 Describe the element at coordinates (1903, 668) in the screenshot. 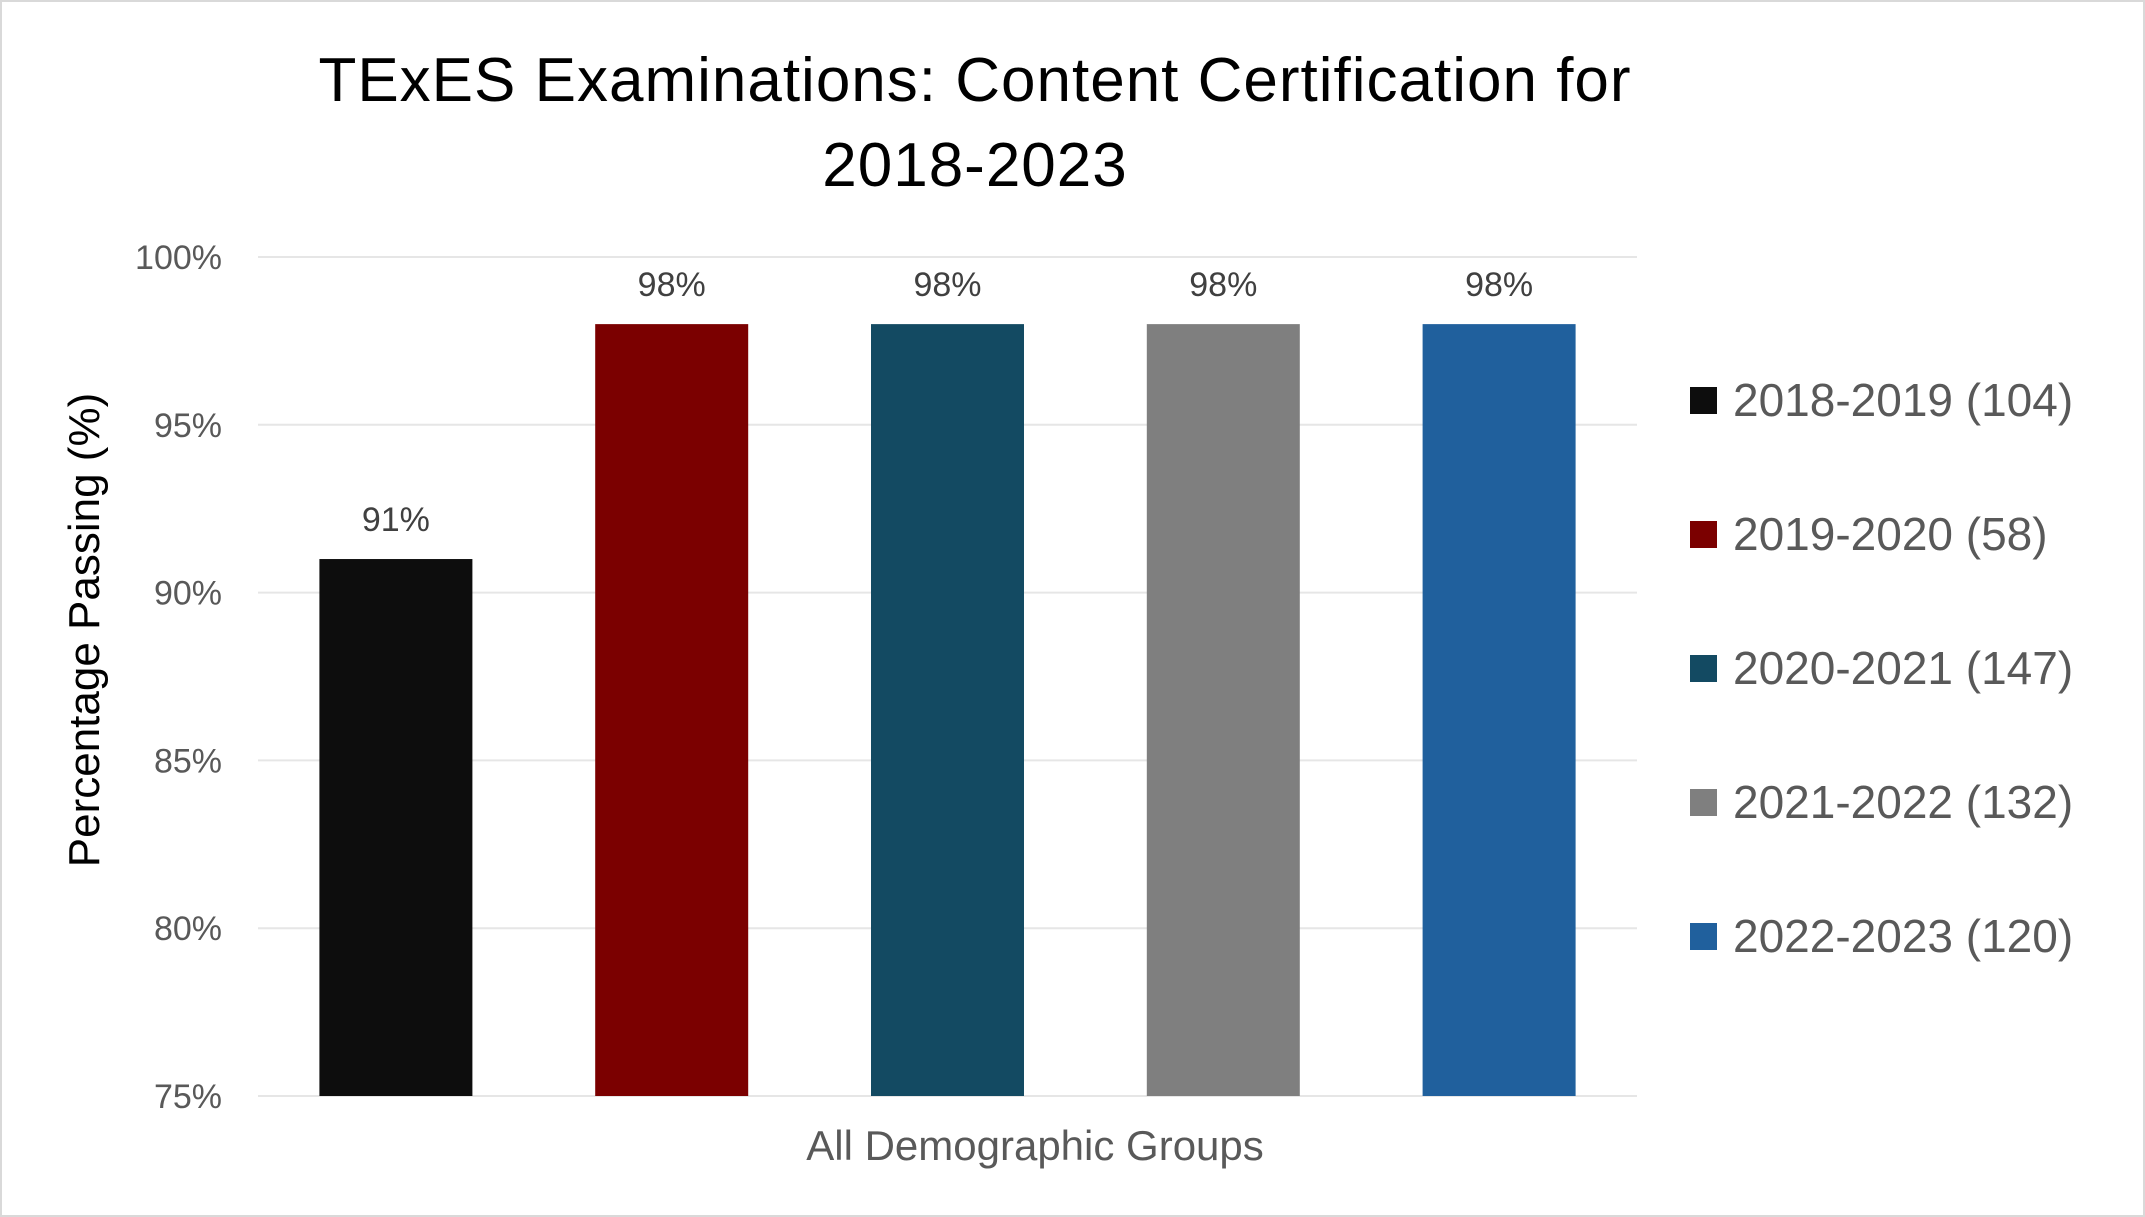

I see `legend-label: 2020-2021 (147)` at that location.